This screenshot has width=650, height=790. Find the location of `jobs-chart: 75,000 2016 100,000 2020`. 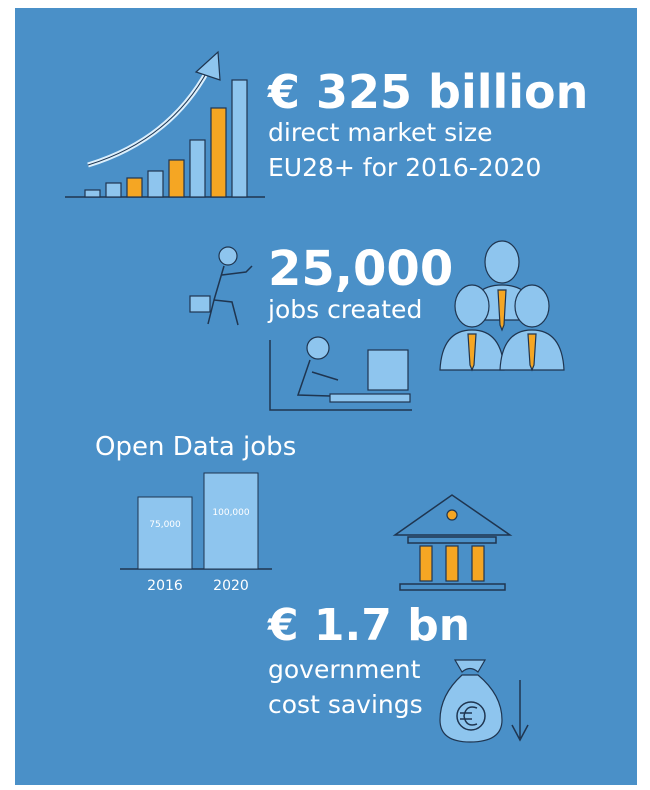

jobs-chart: 75,000 2016 100,000 2020 is located at coordinates (198, 533).